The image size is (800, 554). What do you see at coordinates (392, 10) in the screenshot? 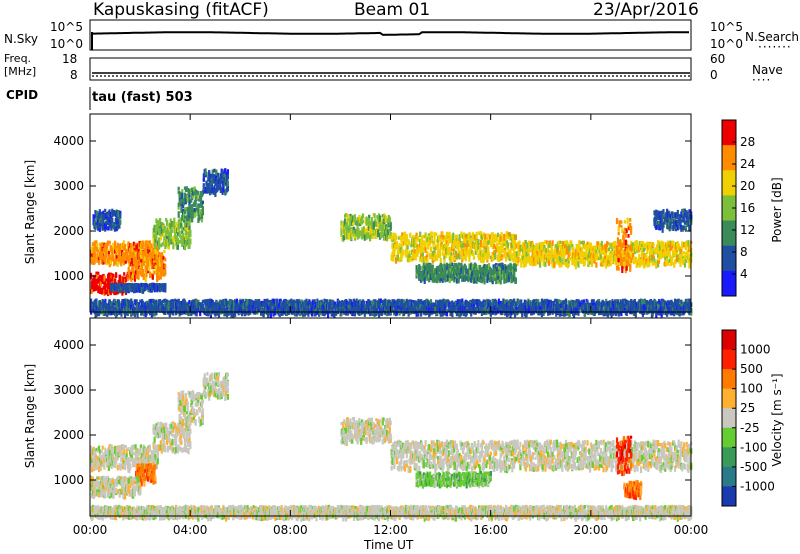
I see `beam-title: Beam 01` at bounding box center [392, 10].